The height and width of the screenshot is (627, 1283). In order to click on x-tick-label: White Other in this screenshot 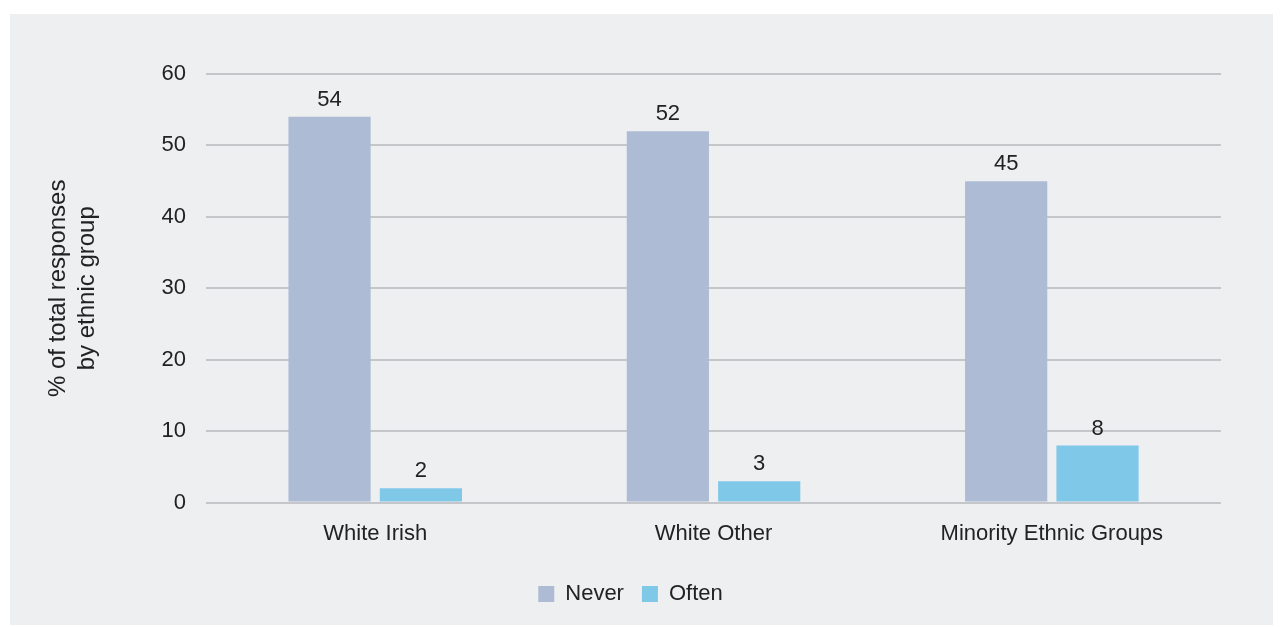, I will do `click(713, 532)`.